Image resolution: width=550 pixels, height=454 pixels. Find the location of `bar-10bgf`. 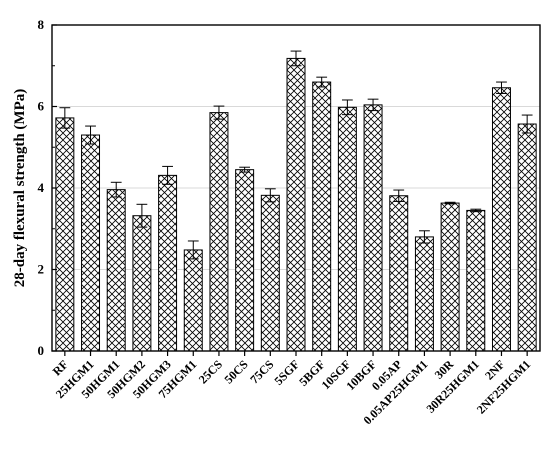

bar-10bgf is located at coordinates (373, 228).